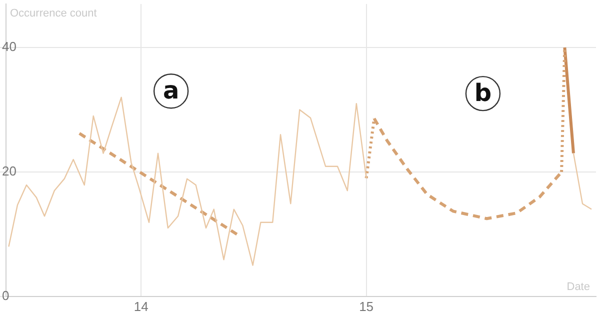 This screenshot has height=320, width=602. What do you see at coordinates (6, 295) in the screenshot?
I see `y-tick-label: 0` at bounding box center [6, 295].